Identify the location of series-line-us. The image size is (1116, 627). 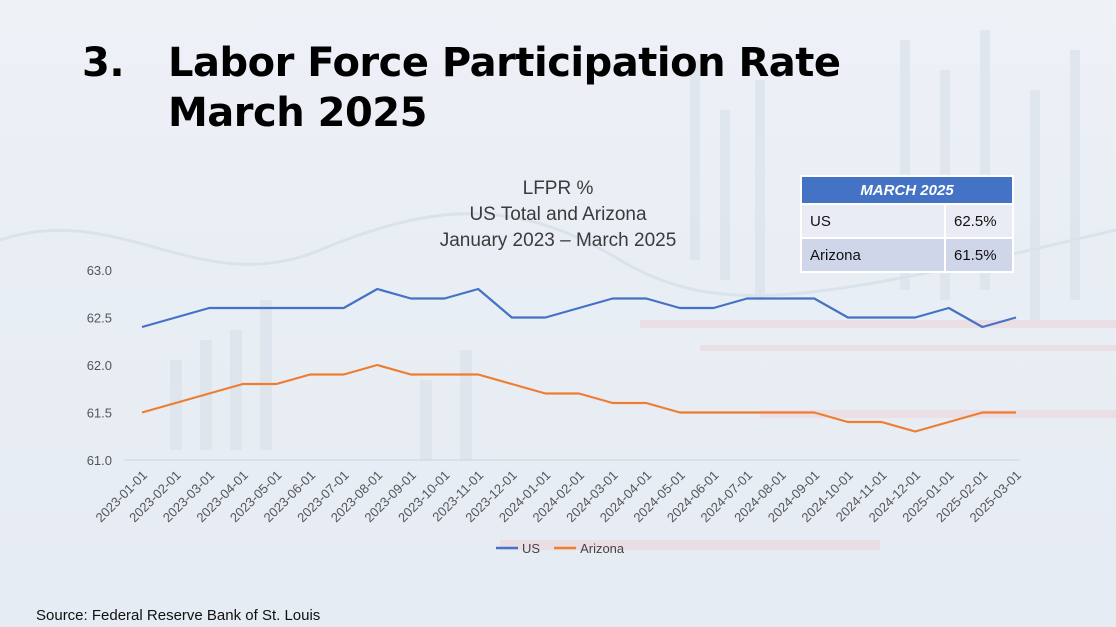
(579, 308).